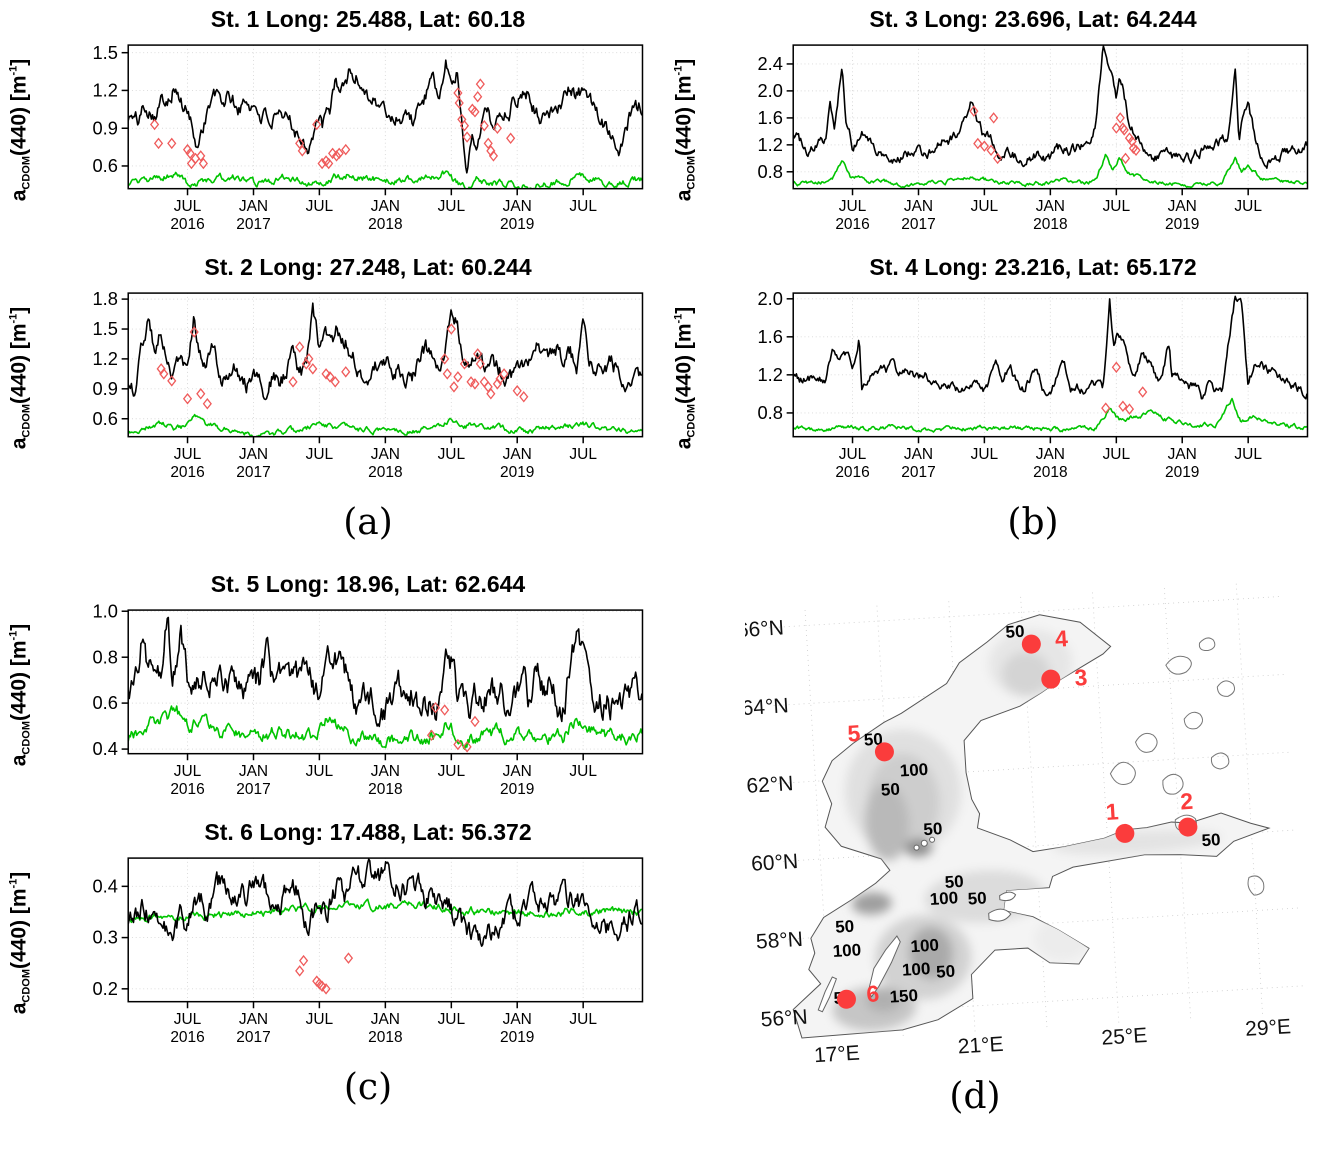  I want to click on svg-text: 60°N, so click(775, 863).